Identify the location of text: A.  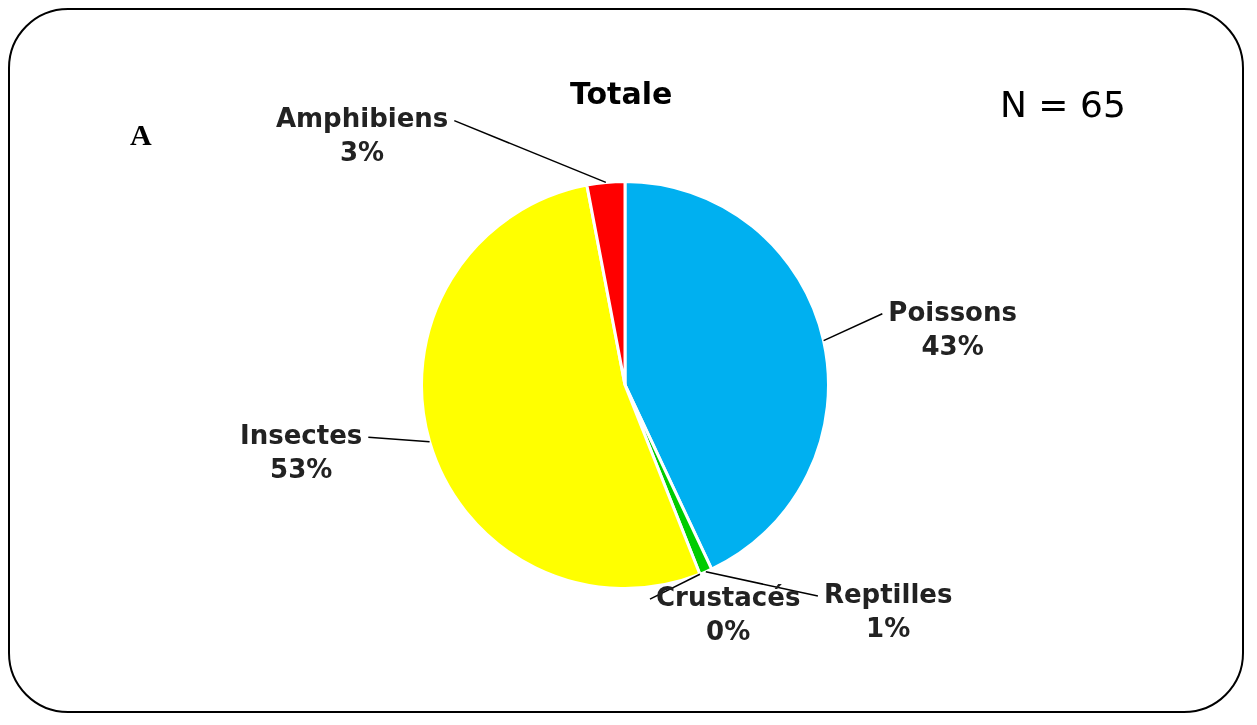
(141, 135).